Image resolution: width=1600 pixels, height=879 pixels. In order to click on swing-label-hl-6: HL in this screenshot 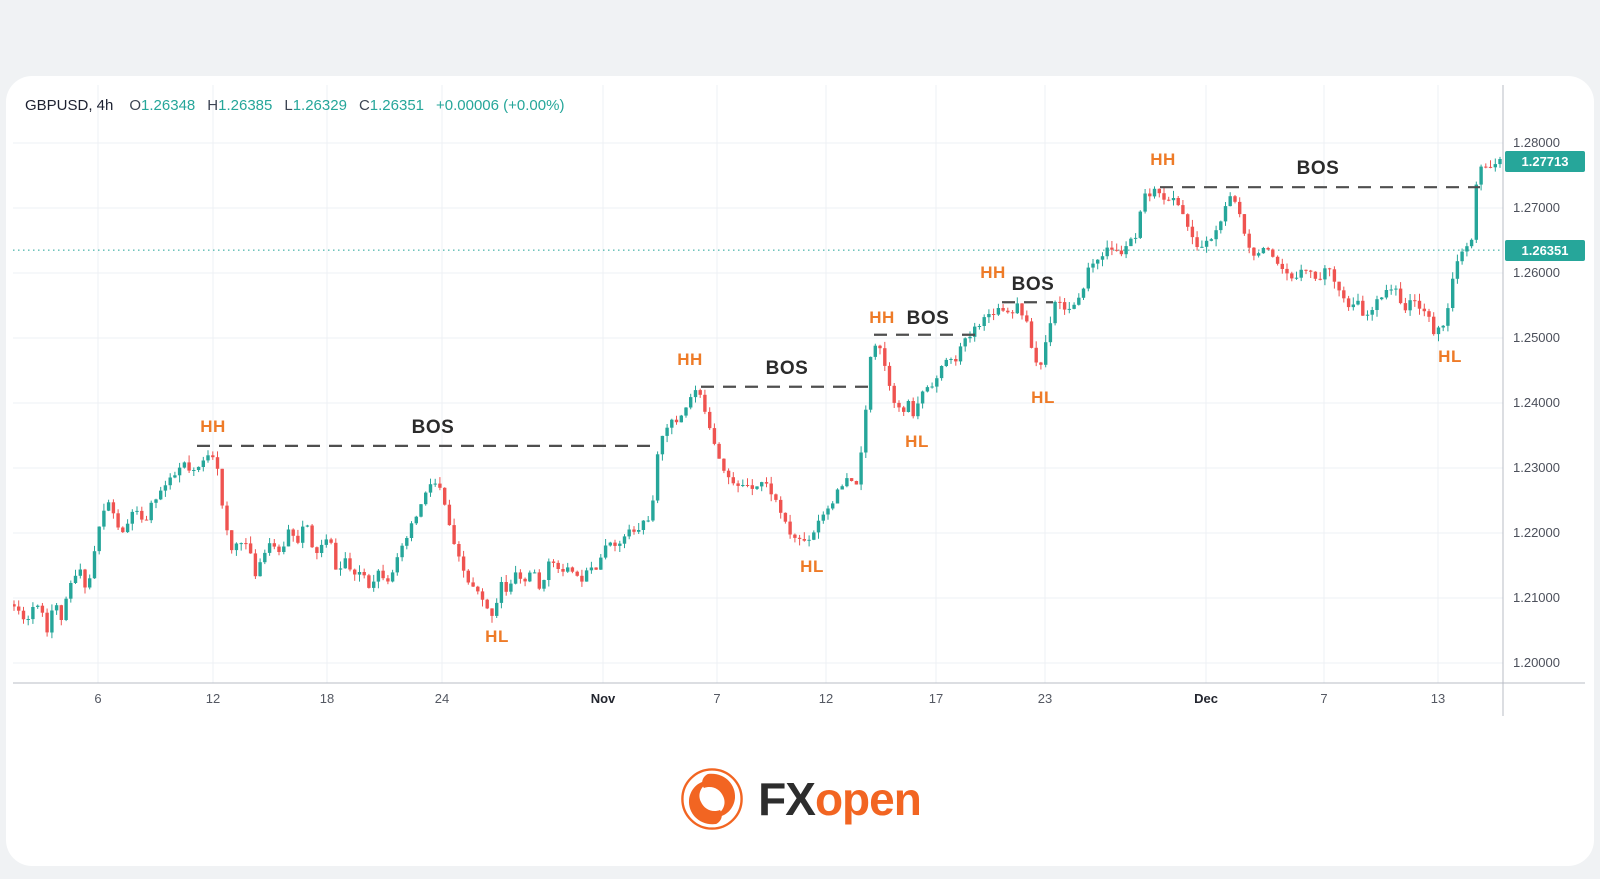, I will do `click(917, 441)`.